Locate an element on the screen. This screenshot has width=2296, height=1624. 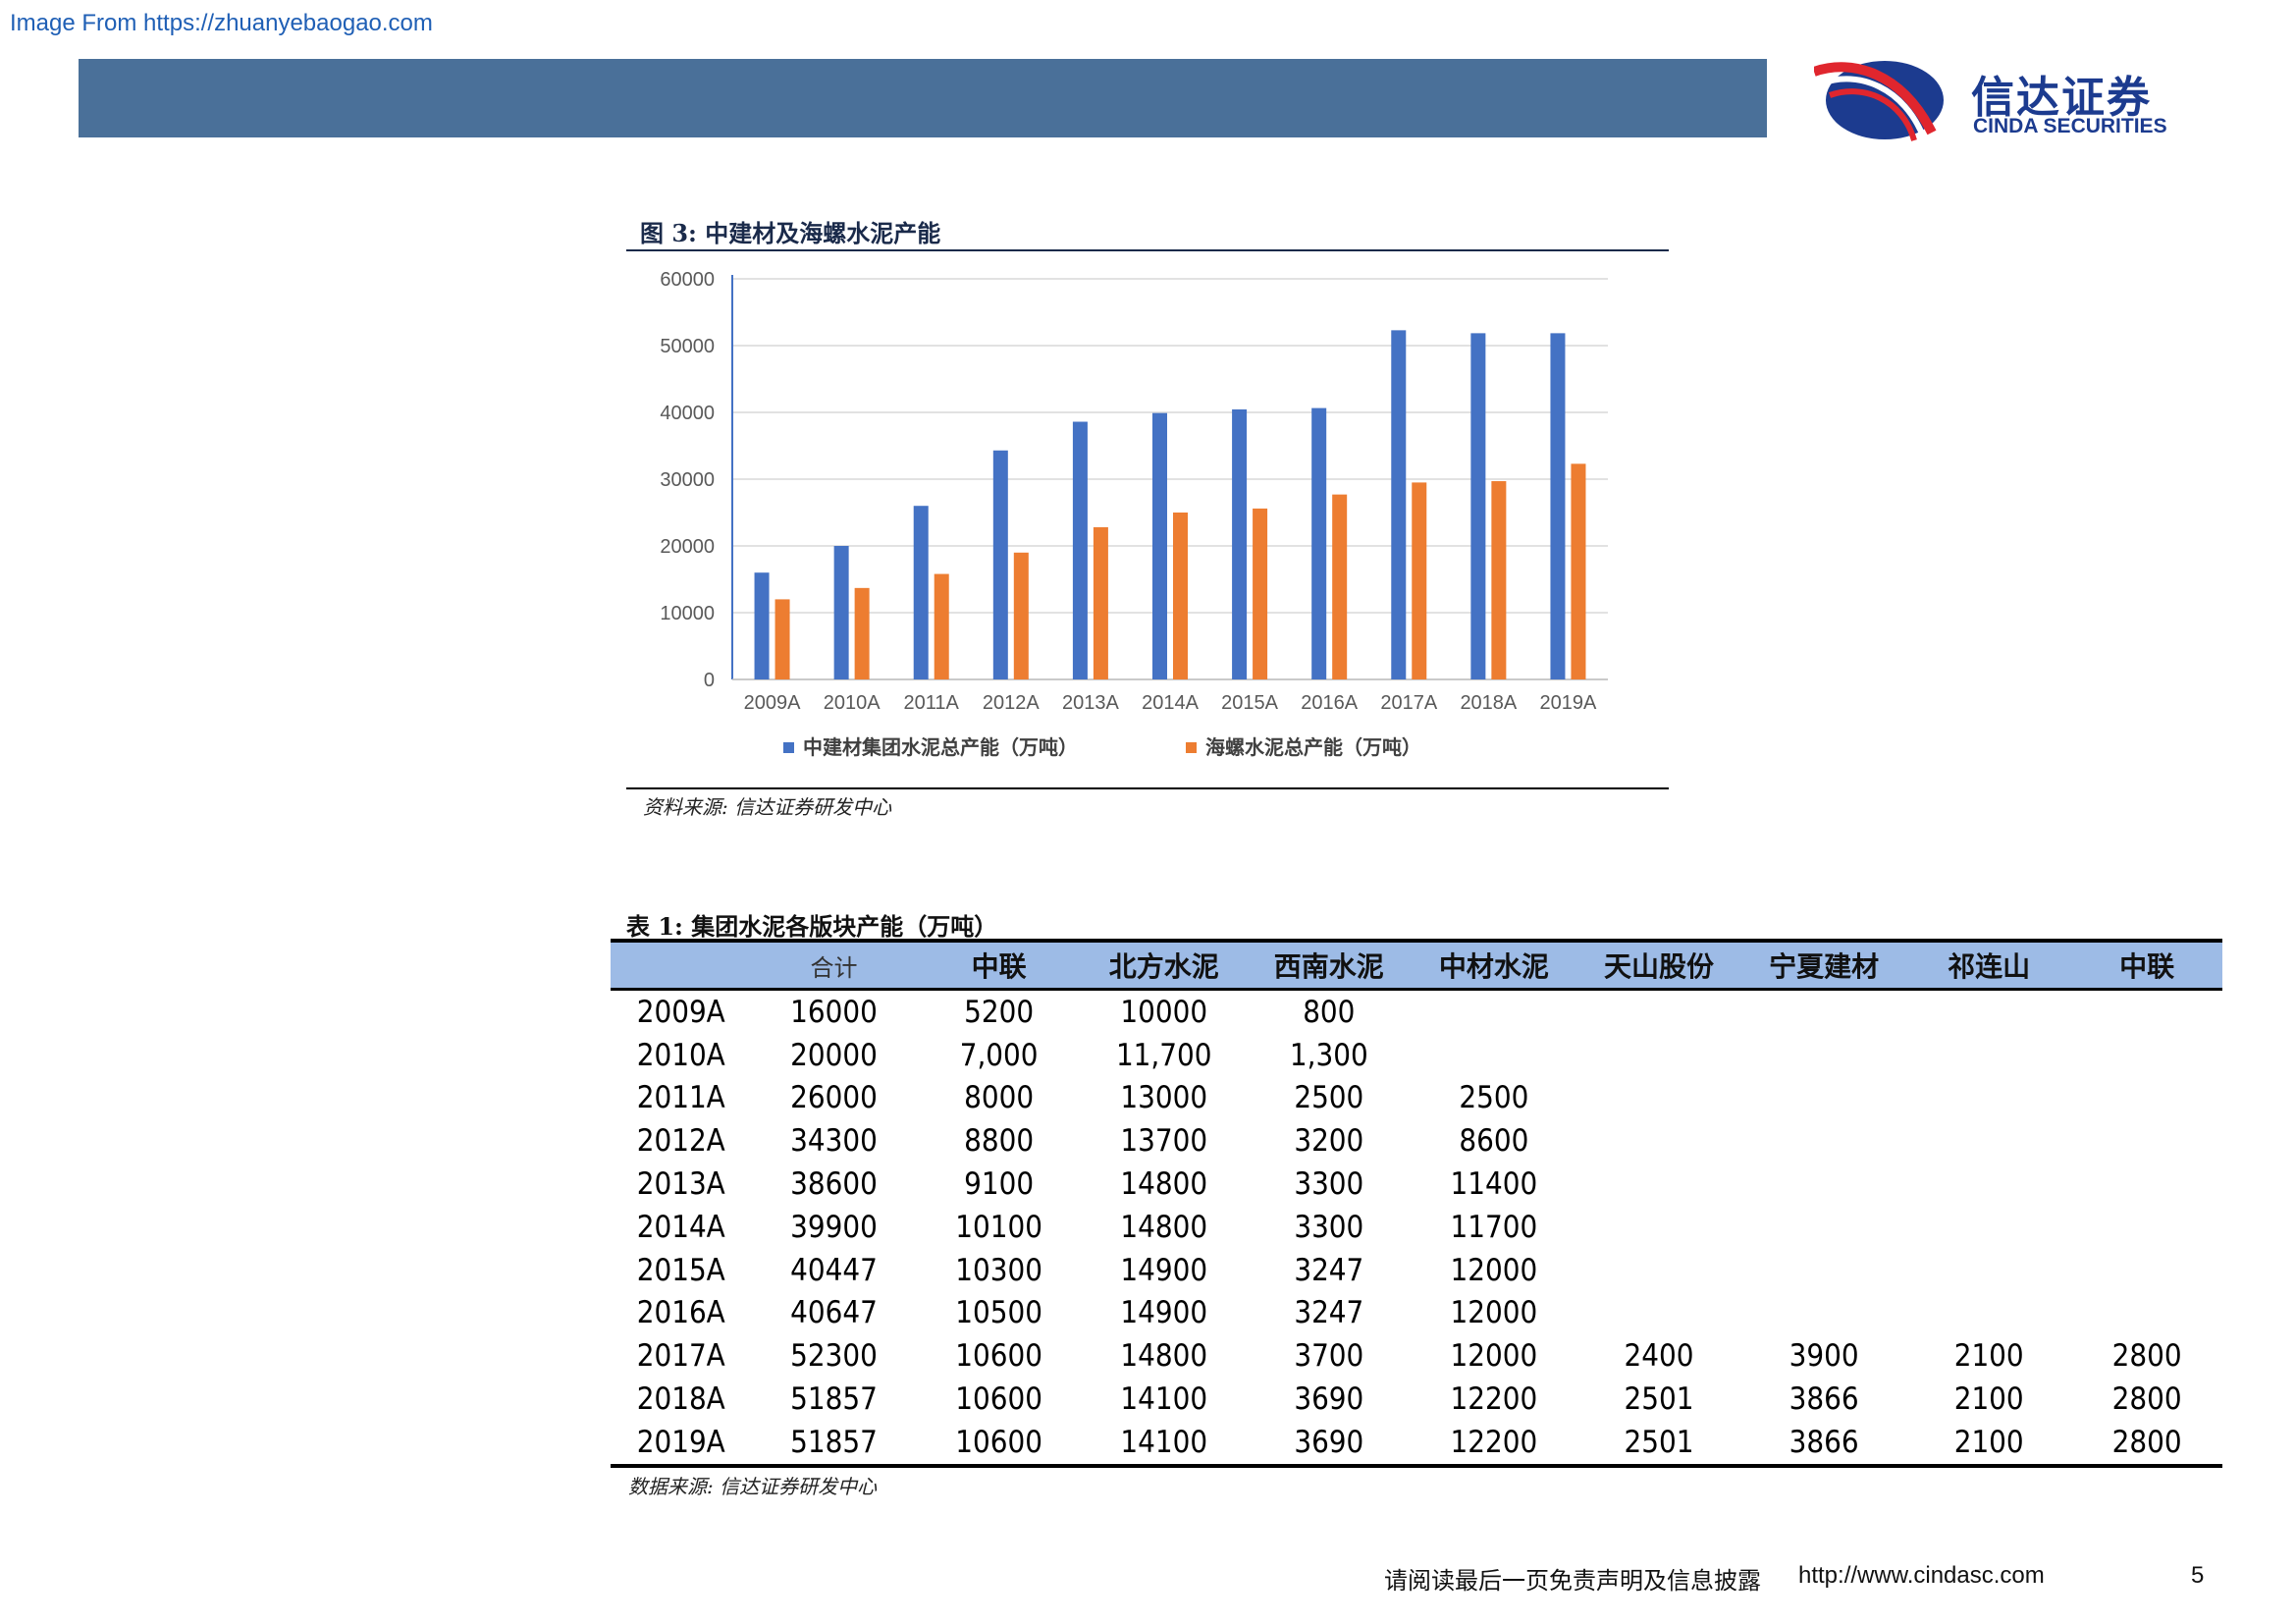
figure-top-rule is located at coordinates (1147, 250).